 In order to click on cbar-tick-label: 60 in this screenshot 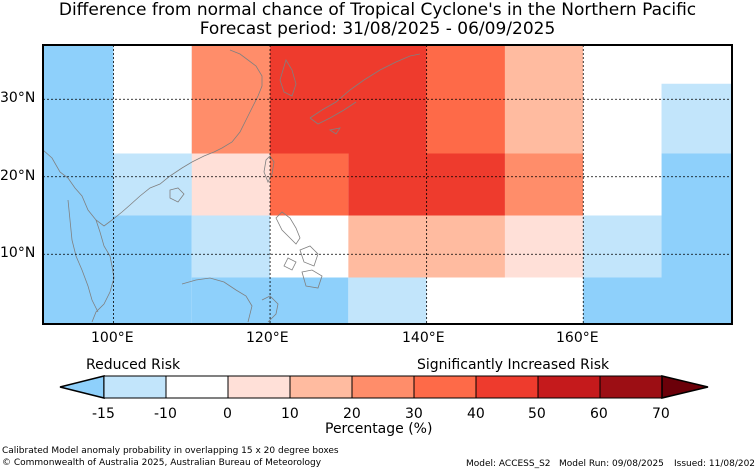, I will do `click(599, 414)`.